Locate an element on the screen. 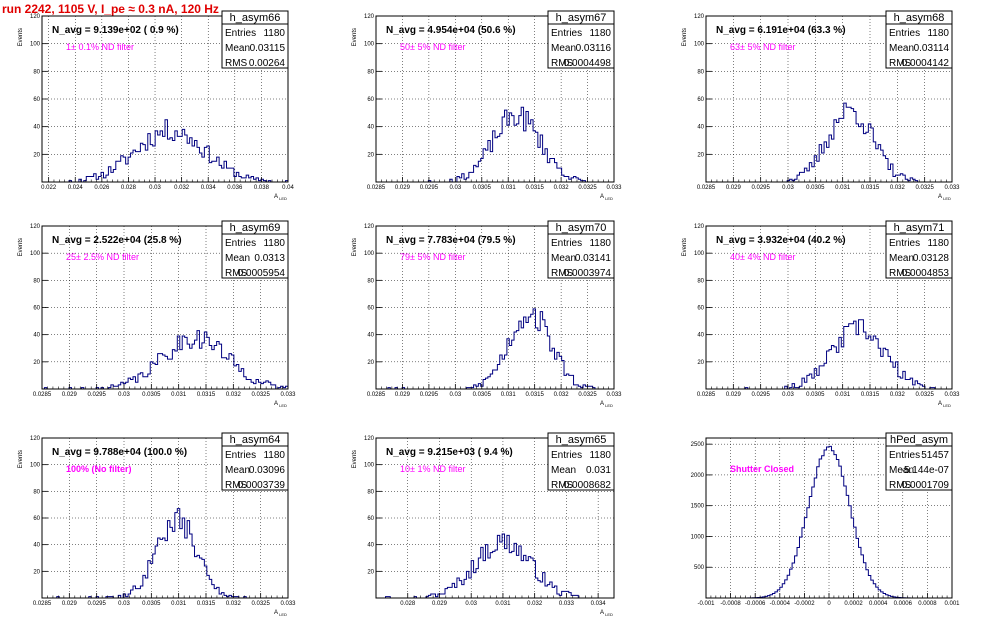 This screenshot has width=996, height=622. stats-value: 0.0003974 is located at coordinates (588, 273).